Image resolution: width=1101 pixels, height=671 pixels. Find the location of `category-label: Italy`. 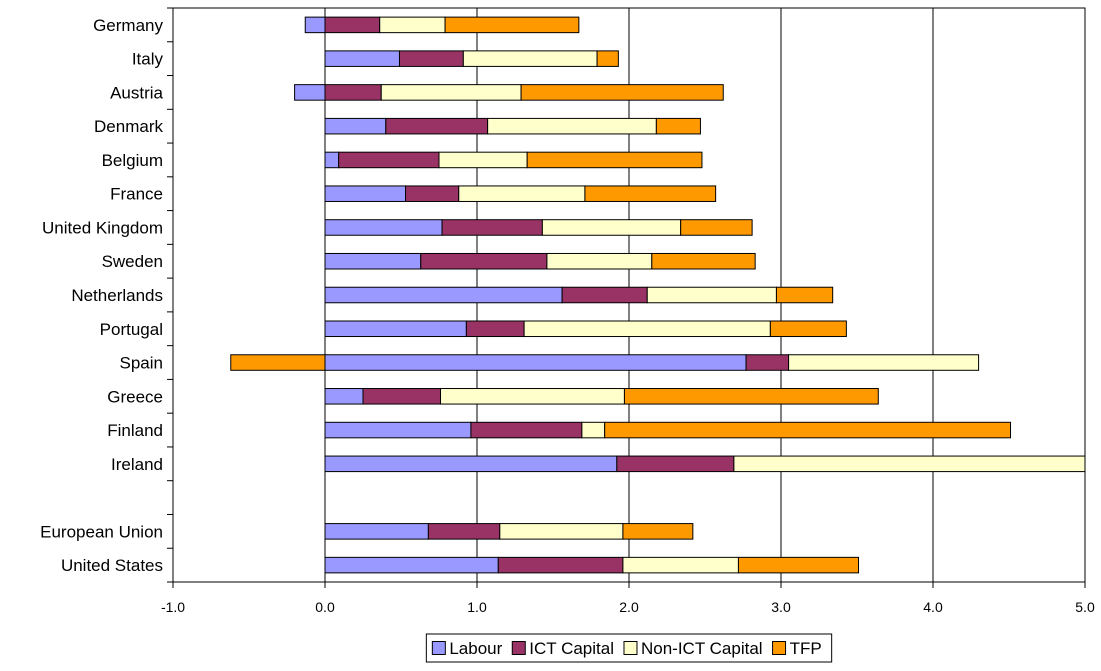

category-label: Italy is located at coordinates (148, 59).